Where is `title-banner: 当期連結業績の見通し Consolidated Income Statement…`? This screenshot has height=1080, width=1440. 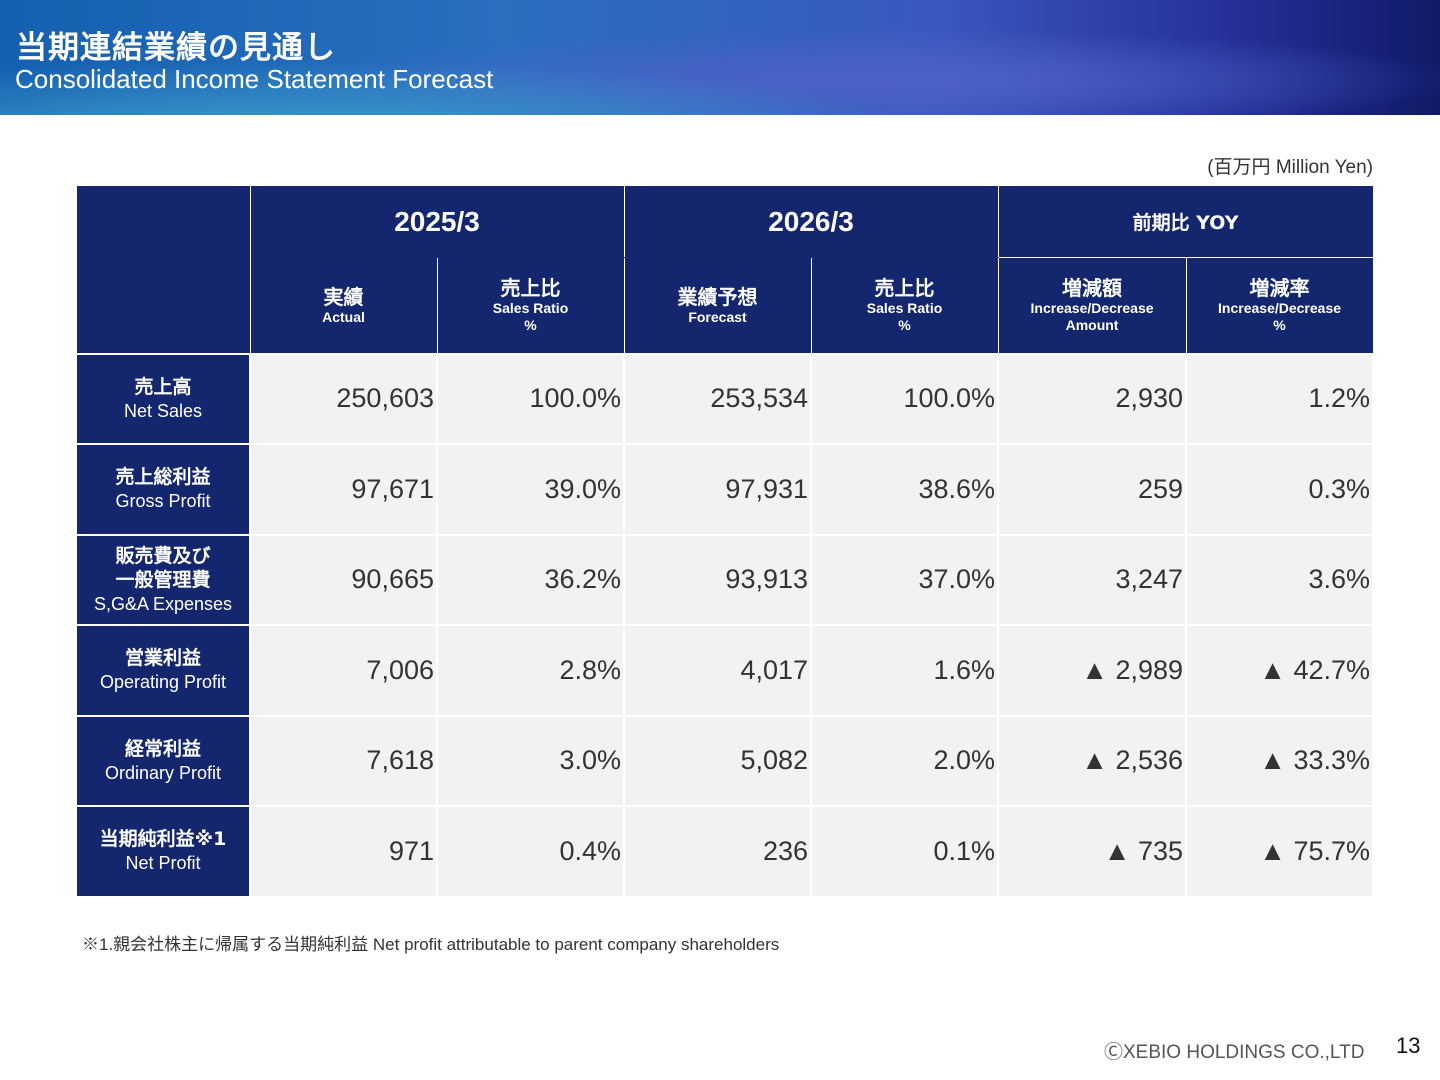 title-banner: 当期連結業績の見通し Consolidated Income Statement… is located at coordinates (720, 57).